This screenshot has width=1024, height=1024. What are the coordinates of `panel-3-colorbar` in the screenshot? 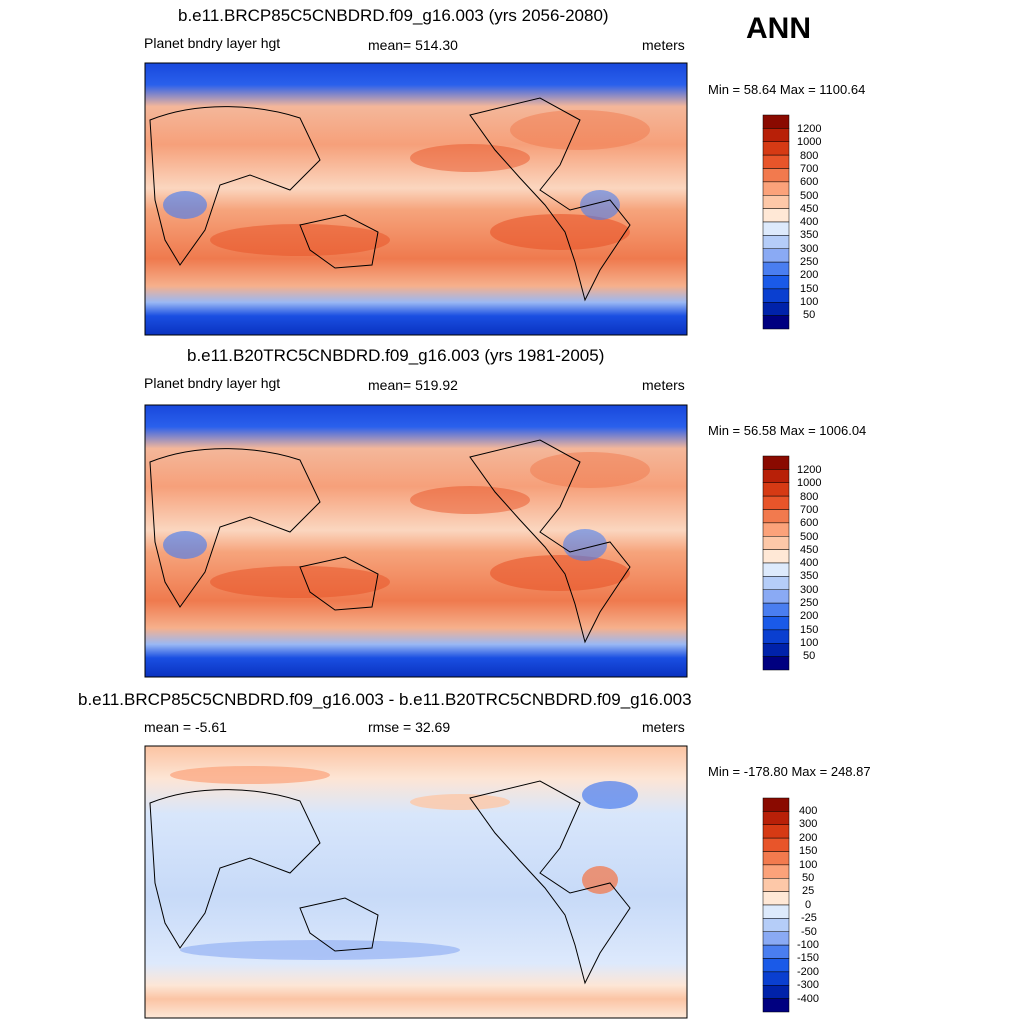 It's located at (776, 905).